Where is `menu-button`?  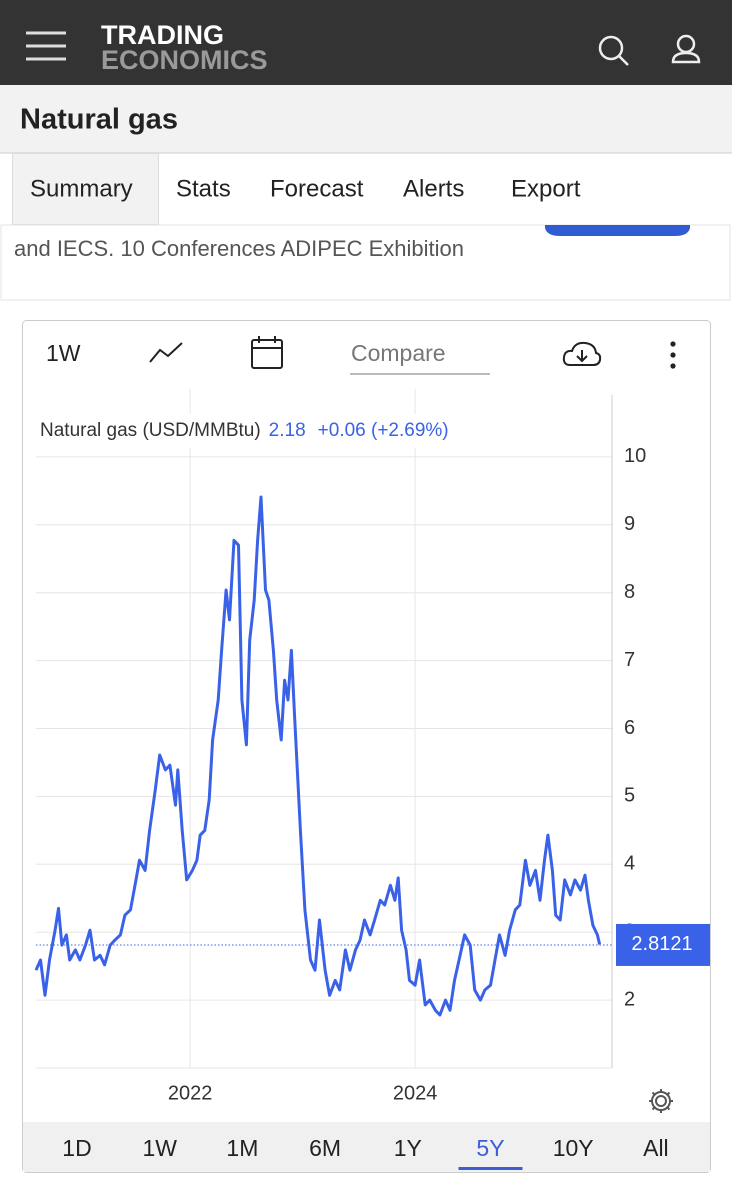 menu-button is located at coordinates (46, 46).